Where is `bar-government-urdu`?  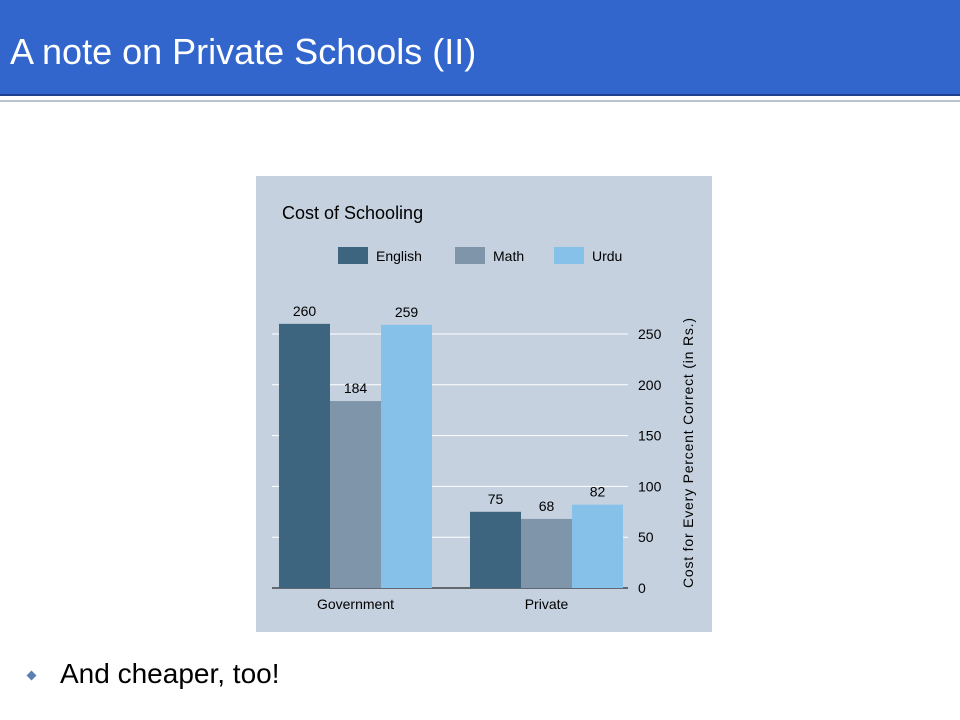 bar-government-urdu is located at coordinates (406, 456).